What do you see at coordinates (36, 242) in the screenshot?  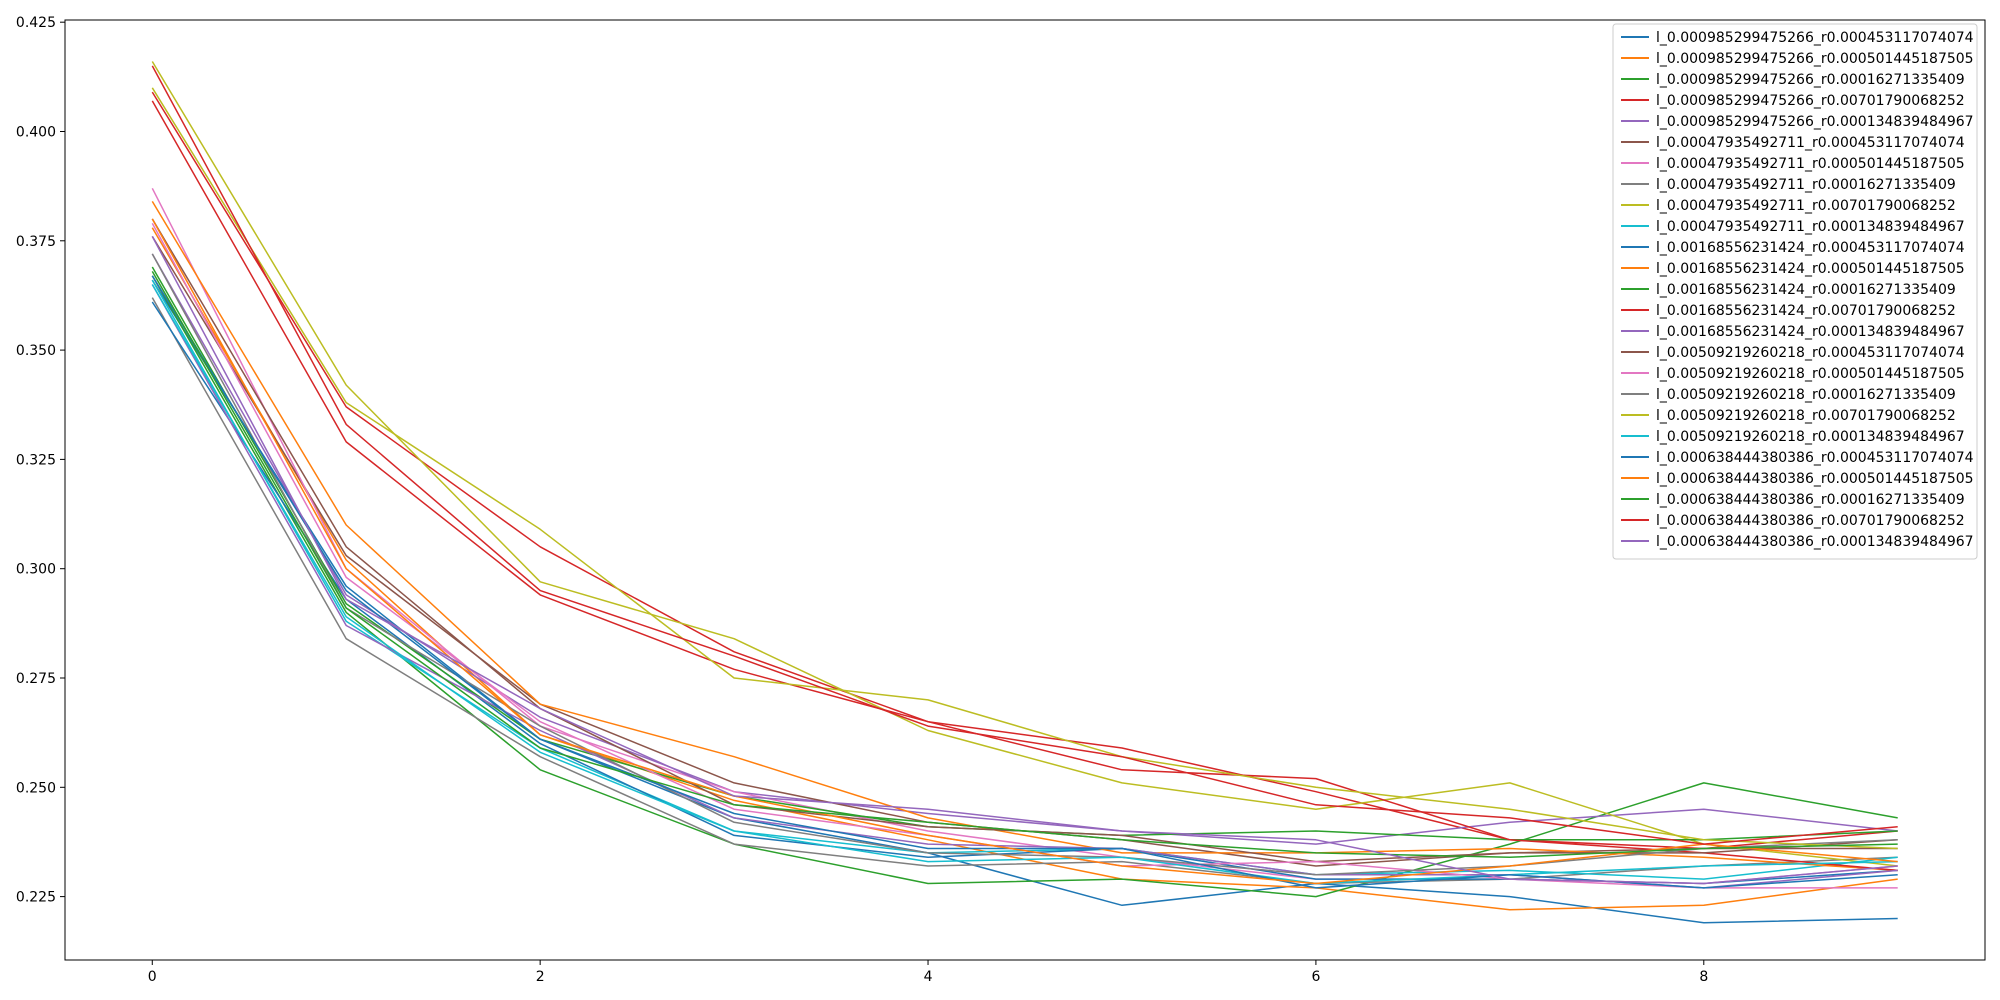 I see `y-tick-label: 0.375` at bounding box center [36, 242].